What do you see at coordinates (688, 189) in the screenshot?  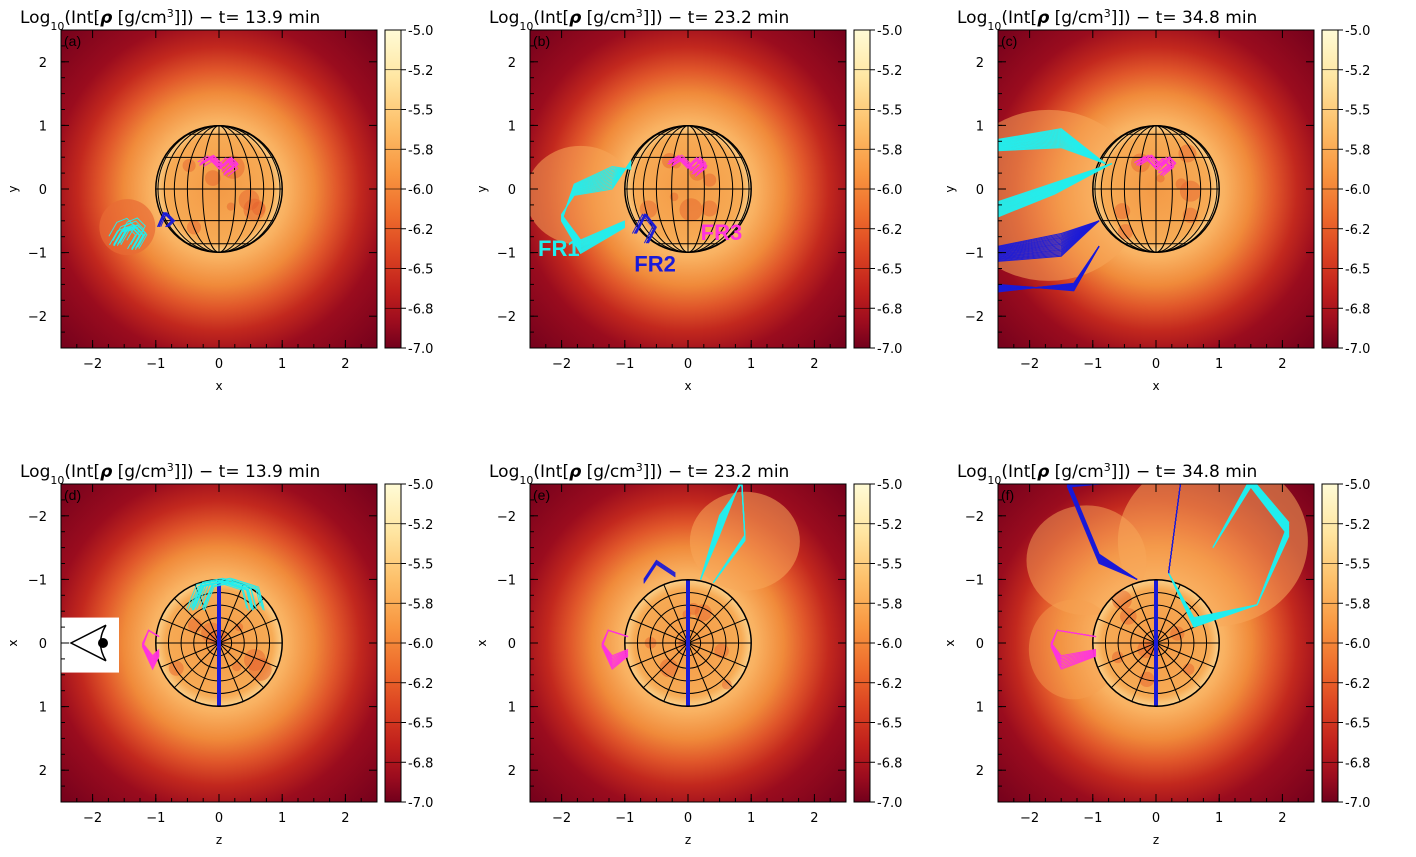 I see `plot-area: FR1 FR2 FR3` at bounding box center [688, 189].